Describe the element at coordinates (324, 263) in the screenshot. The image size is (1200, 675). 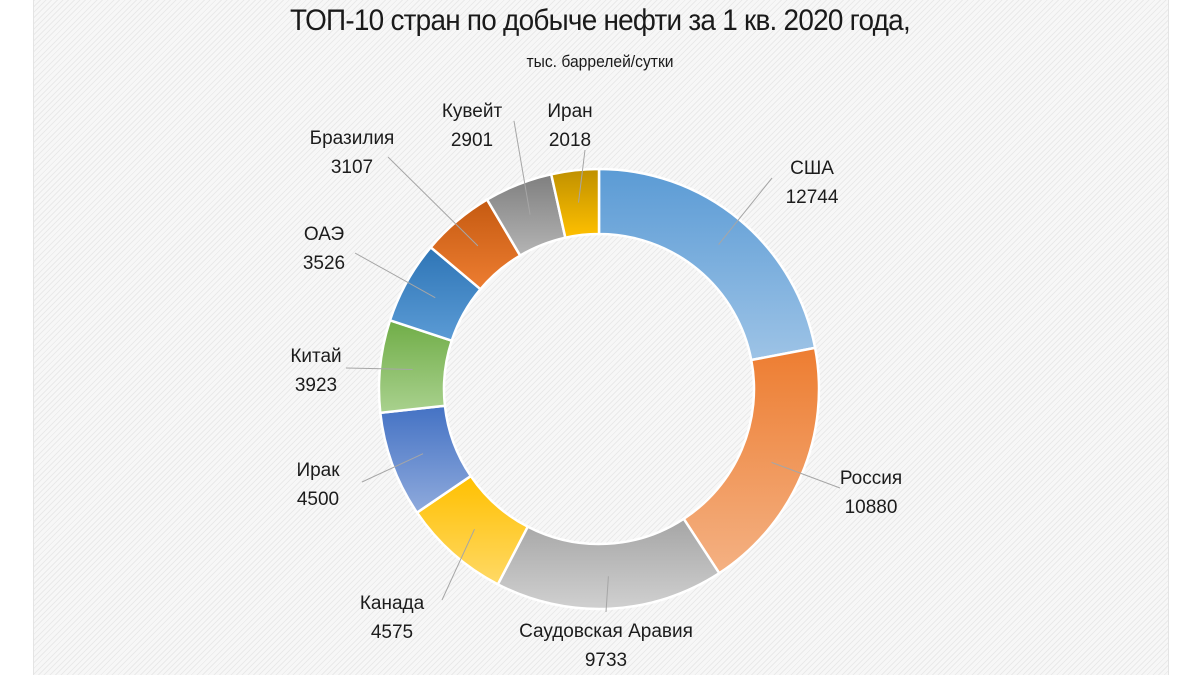
I see `label-uae-value: 3526` at that location.